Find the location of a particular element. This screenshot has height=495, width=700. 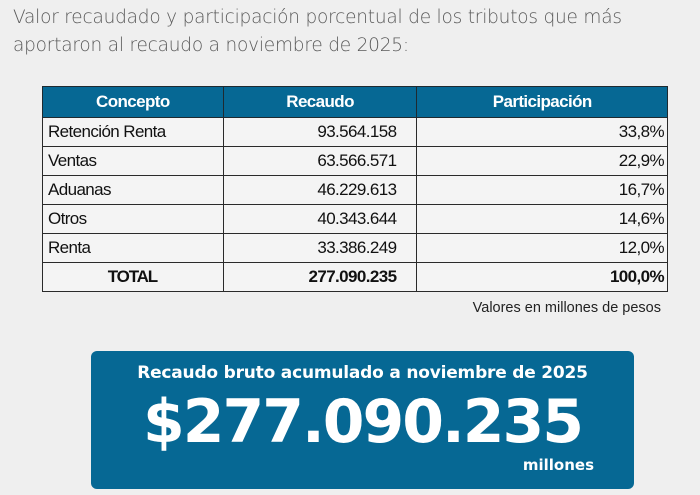

table-header-row: Concepto Recaudo Participación is located at coordinates (355, 102).